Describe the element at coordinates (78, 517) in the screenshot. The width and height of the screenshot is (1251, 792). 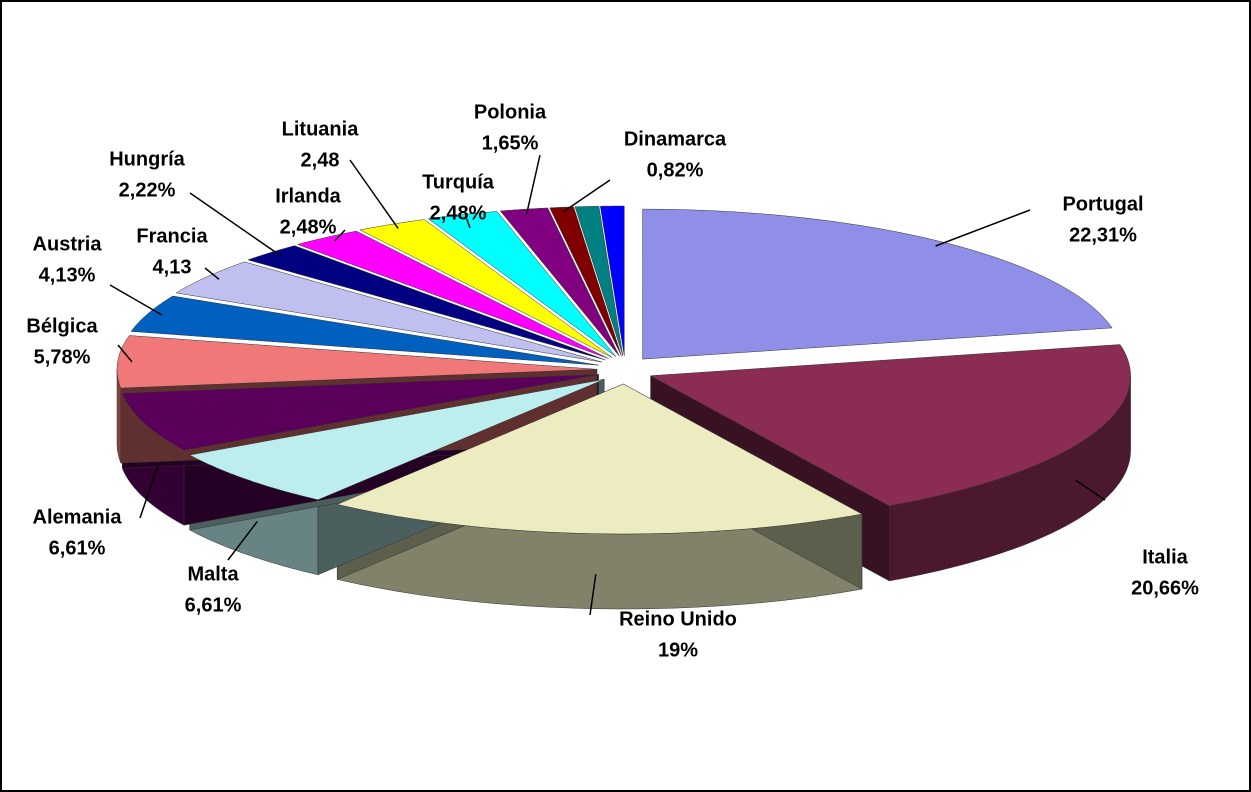
I see `slice-label: Alemania` at that location.